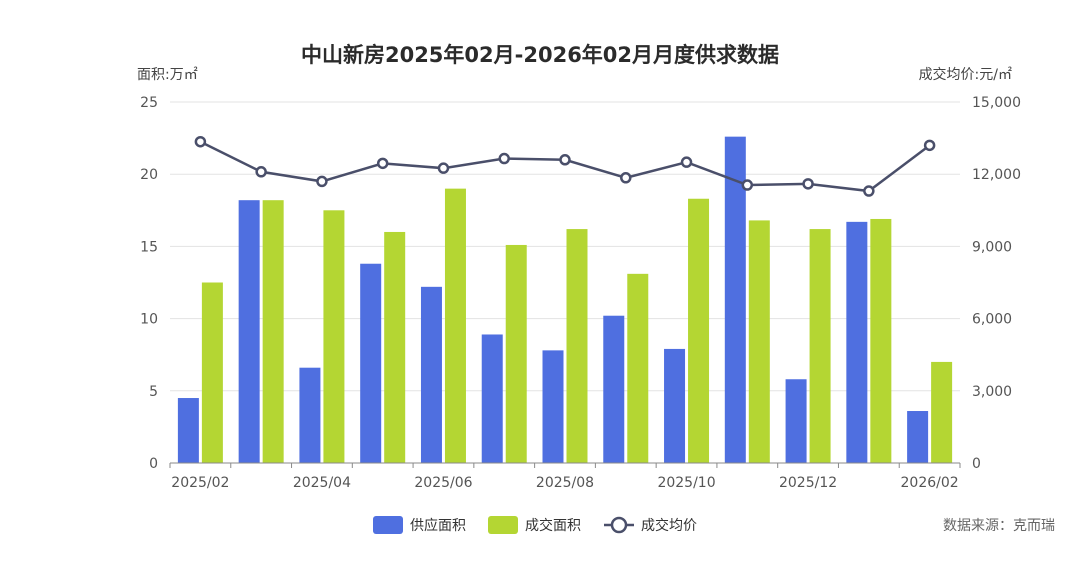 The width and height of the screenshot is (1080, 562). I want to click on right-tick-label: 15,000, so click(996, 103).